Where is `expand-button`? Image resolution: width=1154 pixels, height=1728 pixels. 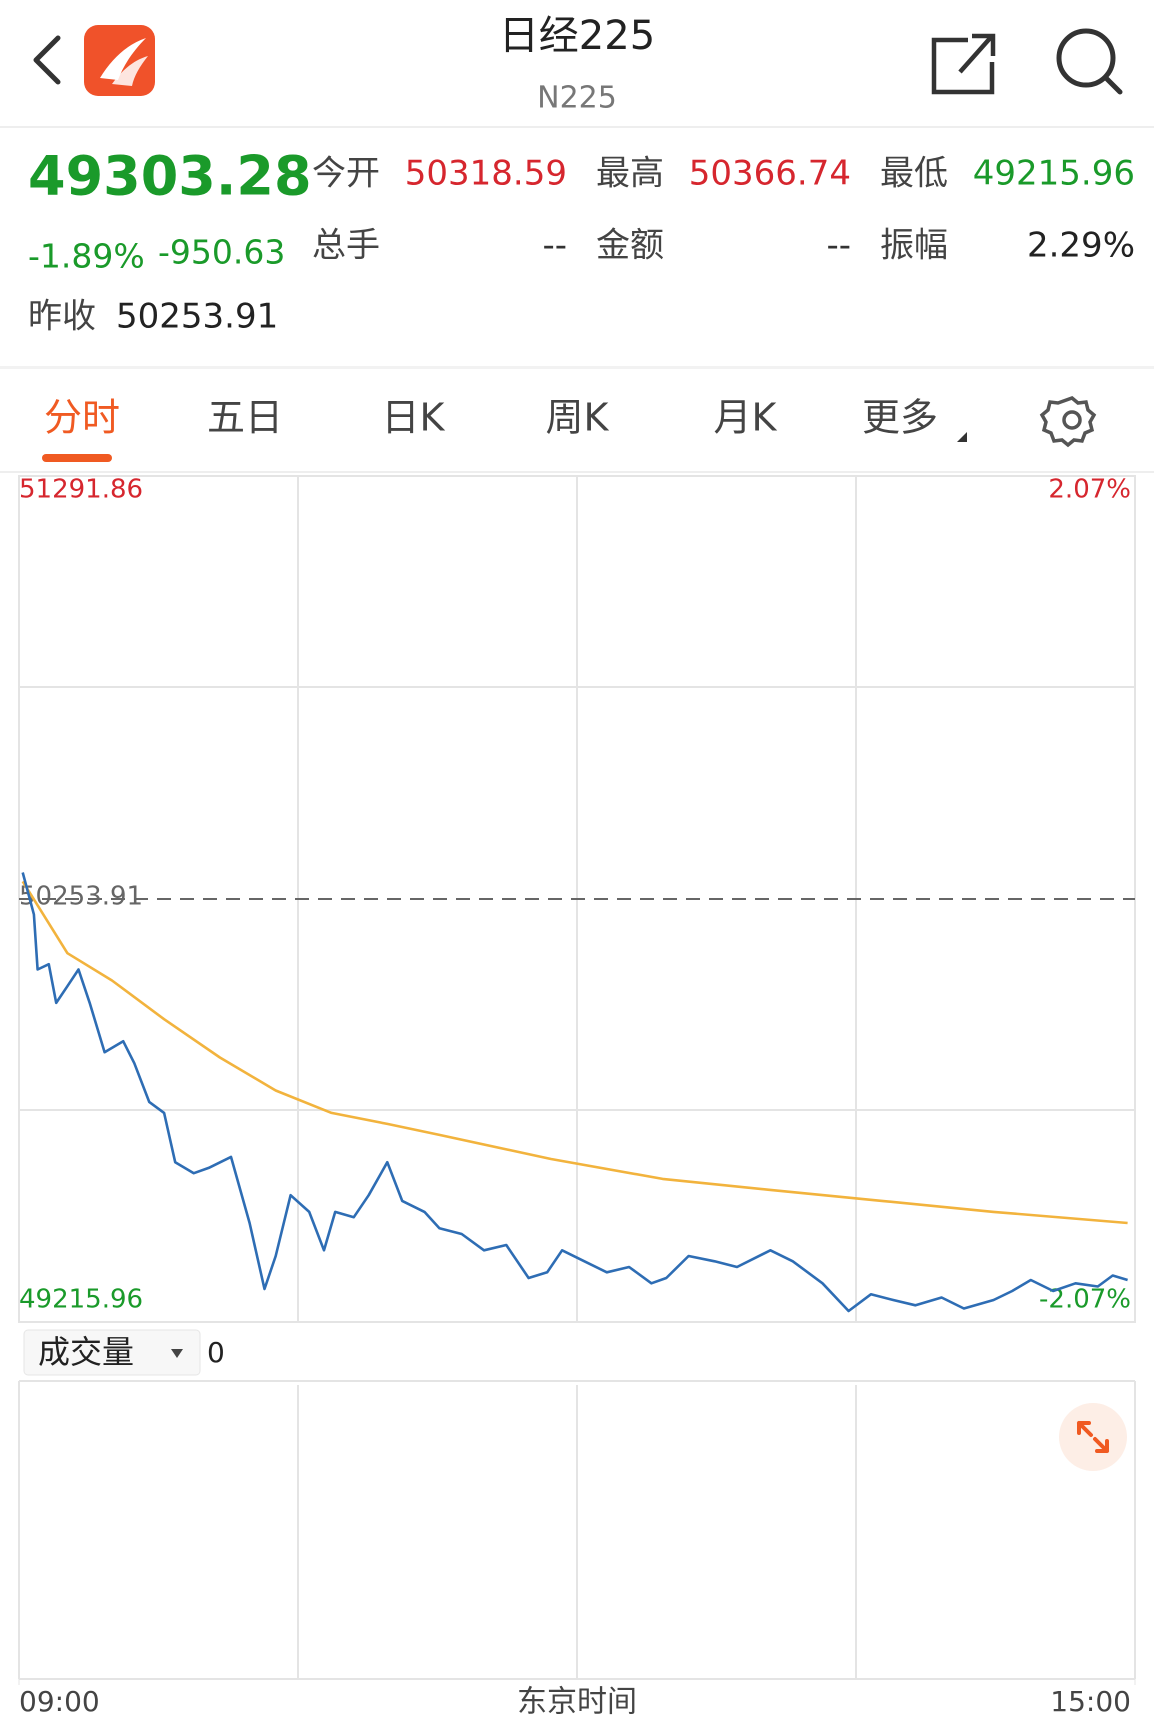 expand-button is located at coordinates (1093, 1437).